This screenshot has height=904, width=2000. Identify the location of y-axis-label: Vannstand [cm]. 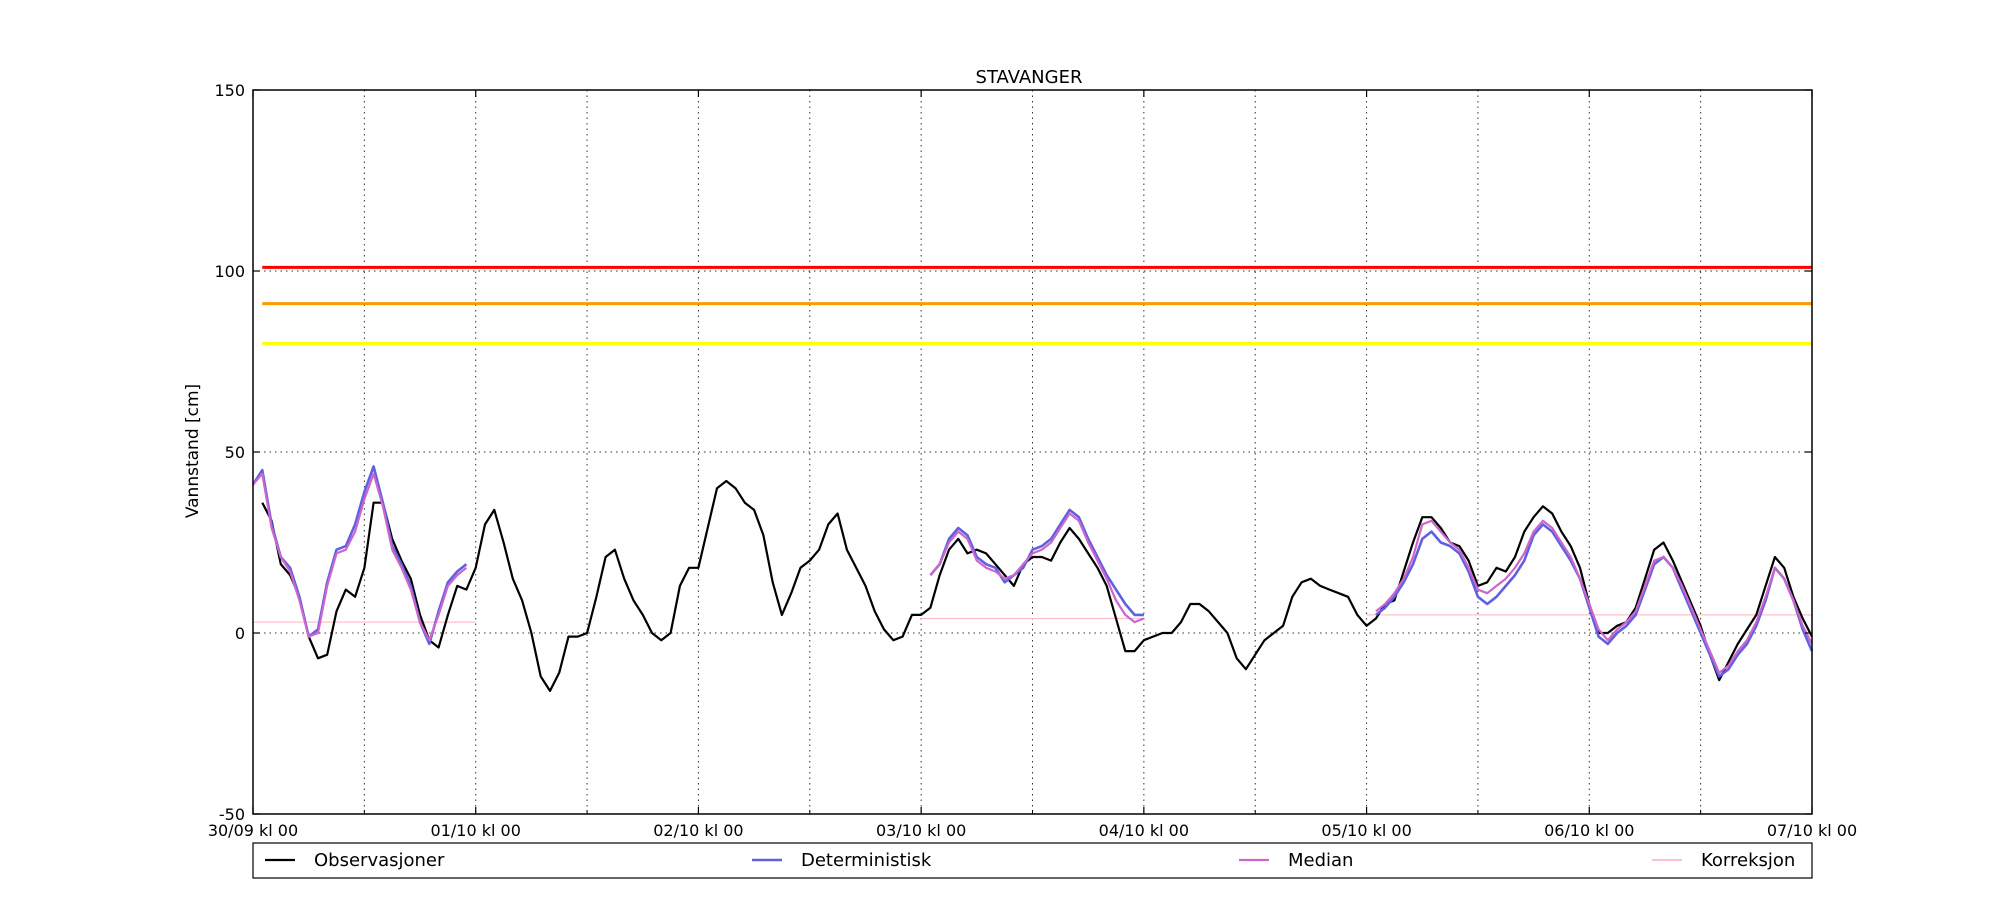
(193, 451).